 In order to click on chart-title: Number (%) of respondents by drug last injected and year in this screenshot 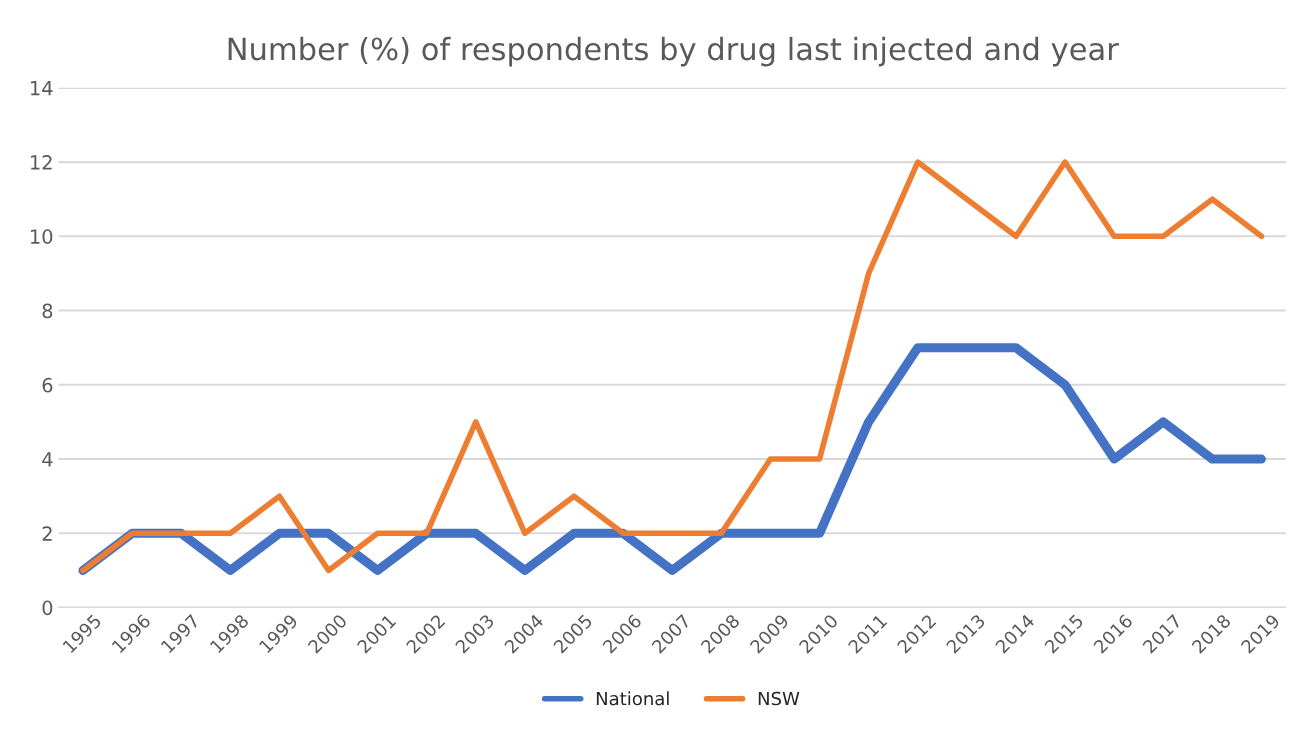, I will do `click(673, 51)`.